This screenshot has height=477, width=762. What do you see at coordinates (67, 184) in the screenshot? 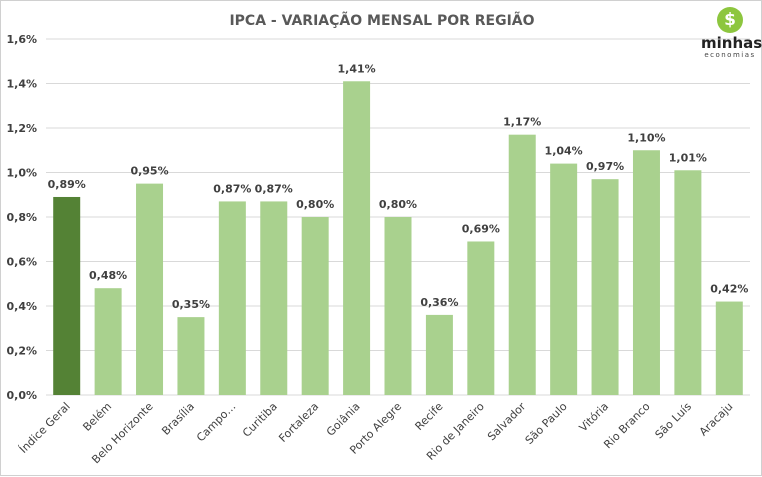
I see `data-label: 0,89%` at bounding box center [67, 184].